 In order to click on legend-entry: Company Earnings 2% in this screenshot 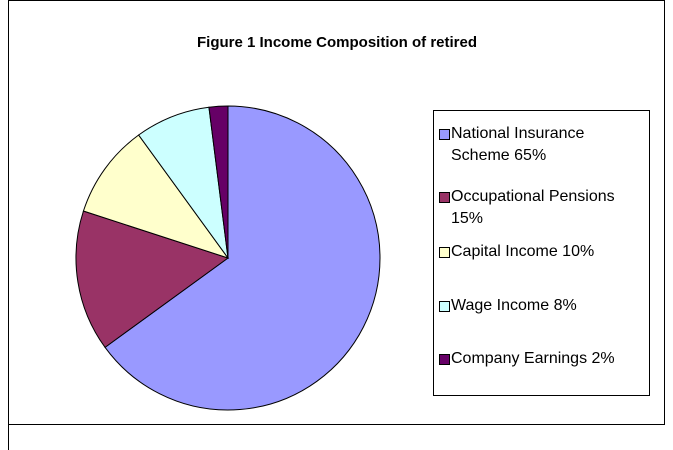, I will do `click(541, 359)`.